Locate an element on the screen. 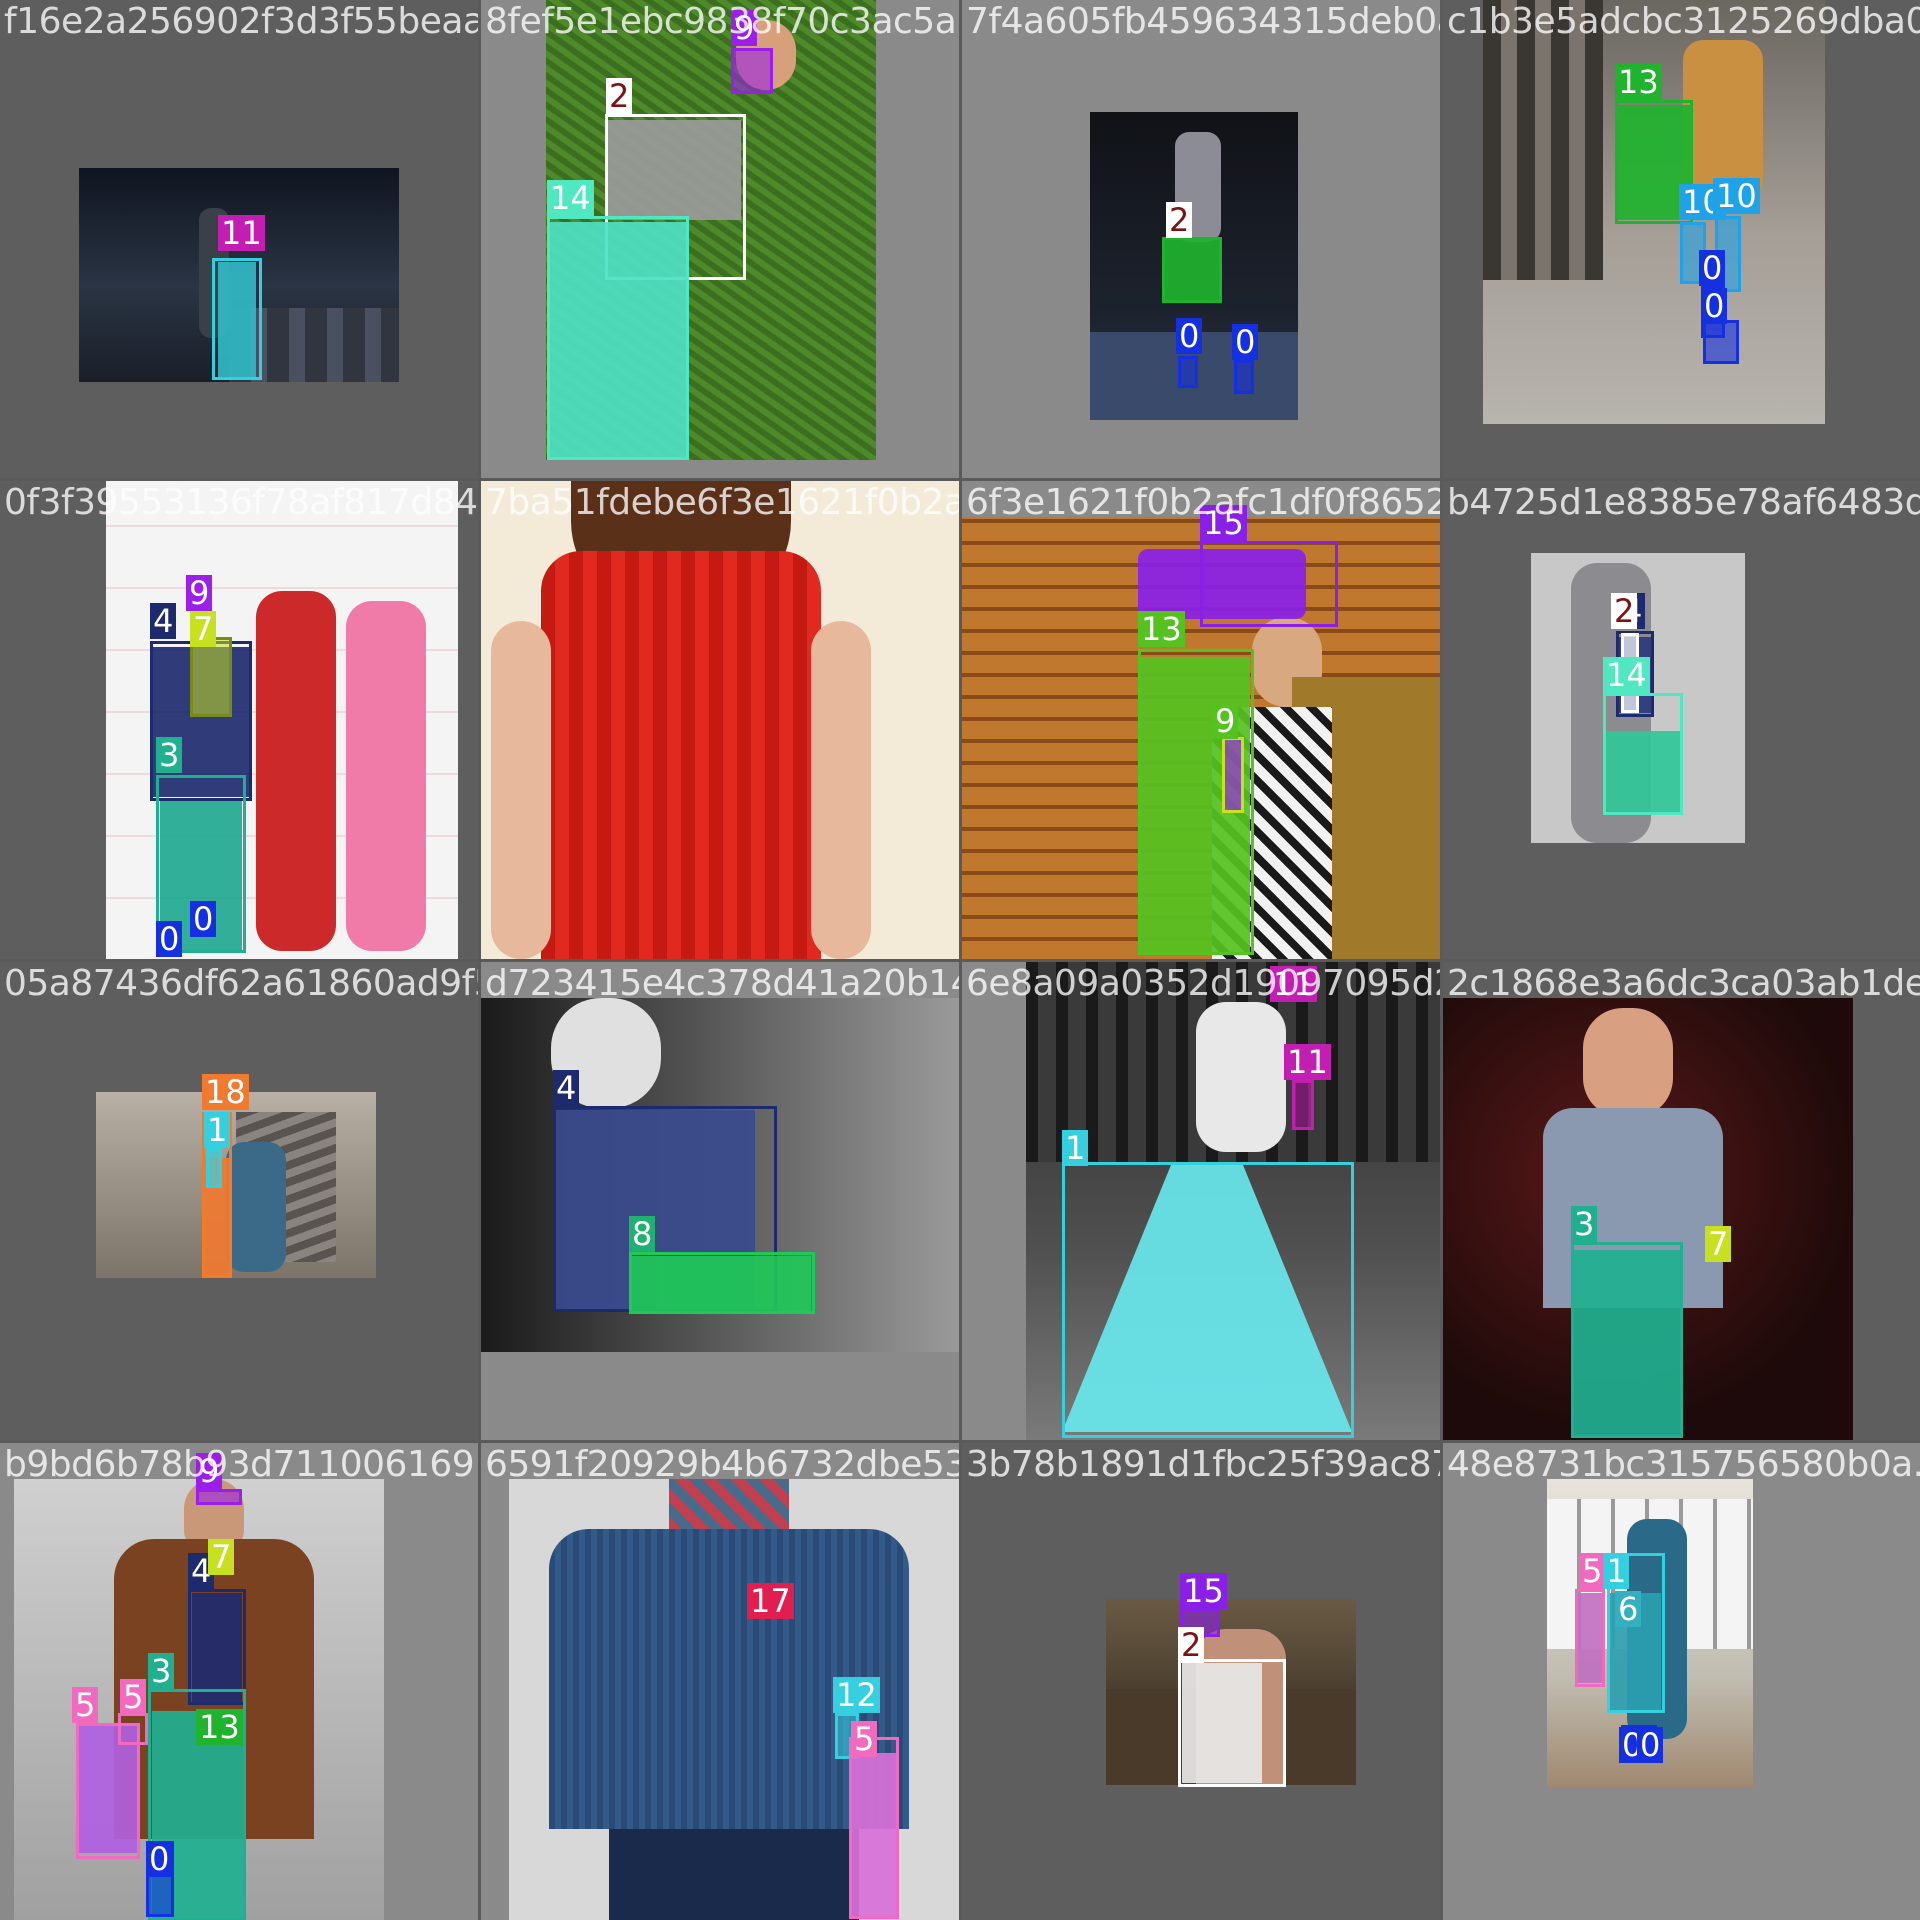  image-filename: d723415e4c378d41a20b14416e8a09a0.jpg is located at coordinates (722, 983).